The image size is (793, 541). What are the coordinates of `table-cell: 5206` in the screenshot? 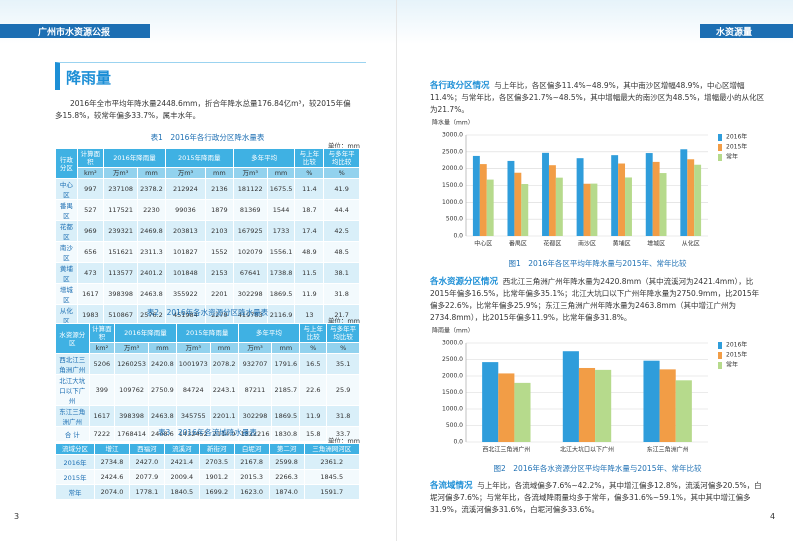 It's located at (102, 364).